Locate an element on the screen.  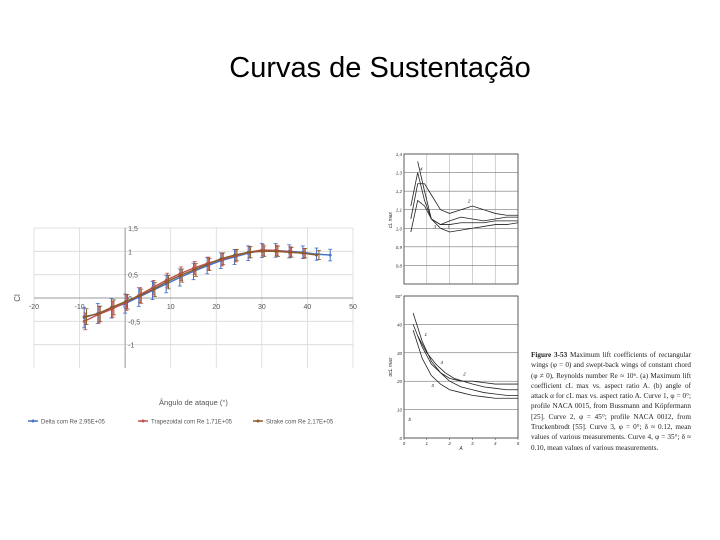
y-tick-label: 30 is located at coordinates (400, 353).